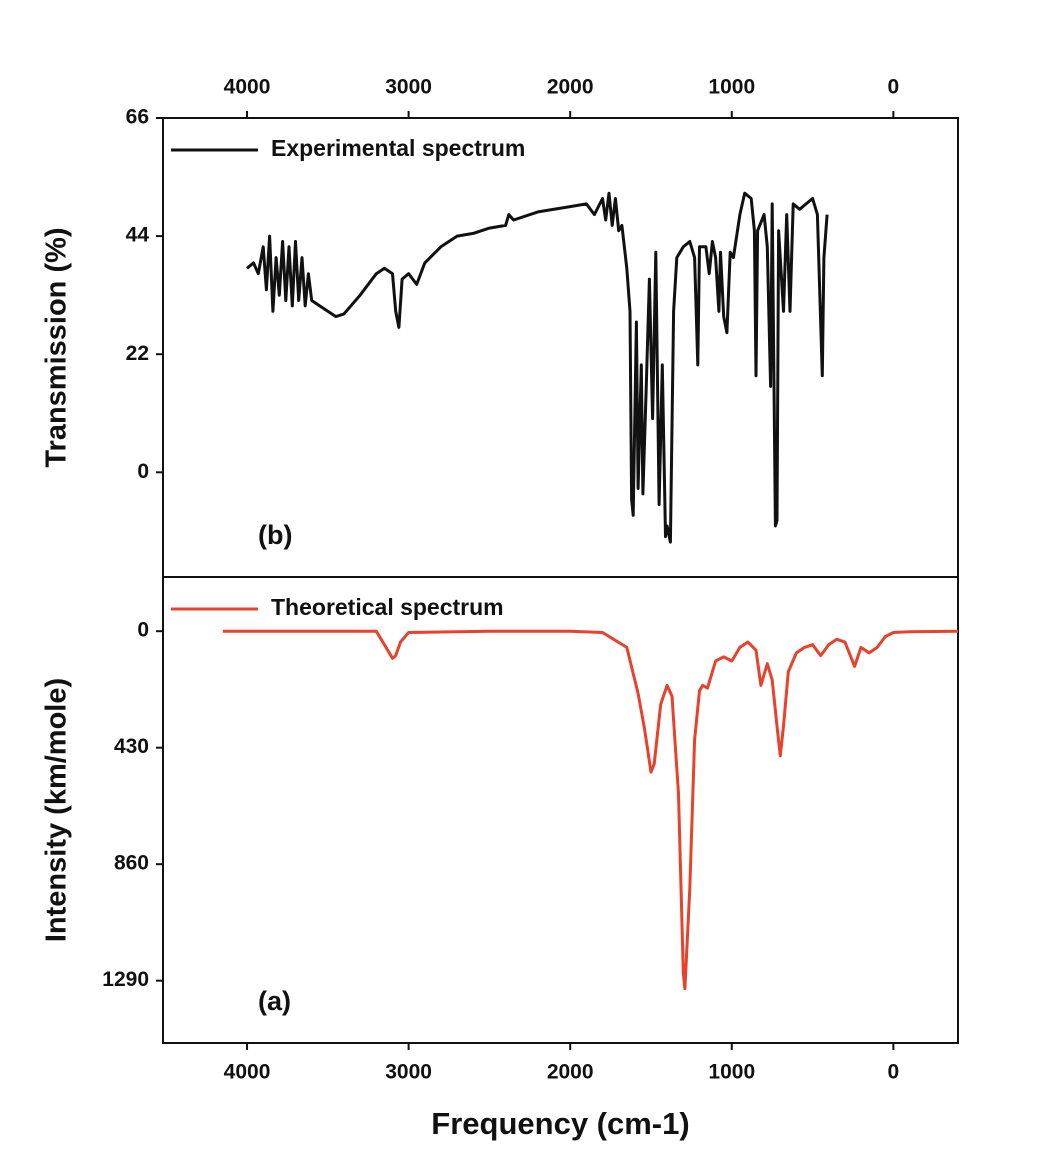  What do you see at coordinates (137, 117) in the screenshot?
I see `y-tick-label: 66` at bounding box center [137, 117].